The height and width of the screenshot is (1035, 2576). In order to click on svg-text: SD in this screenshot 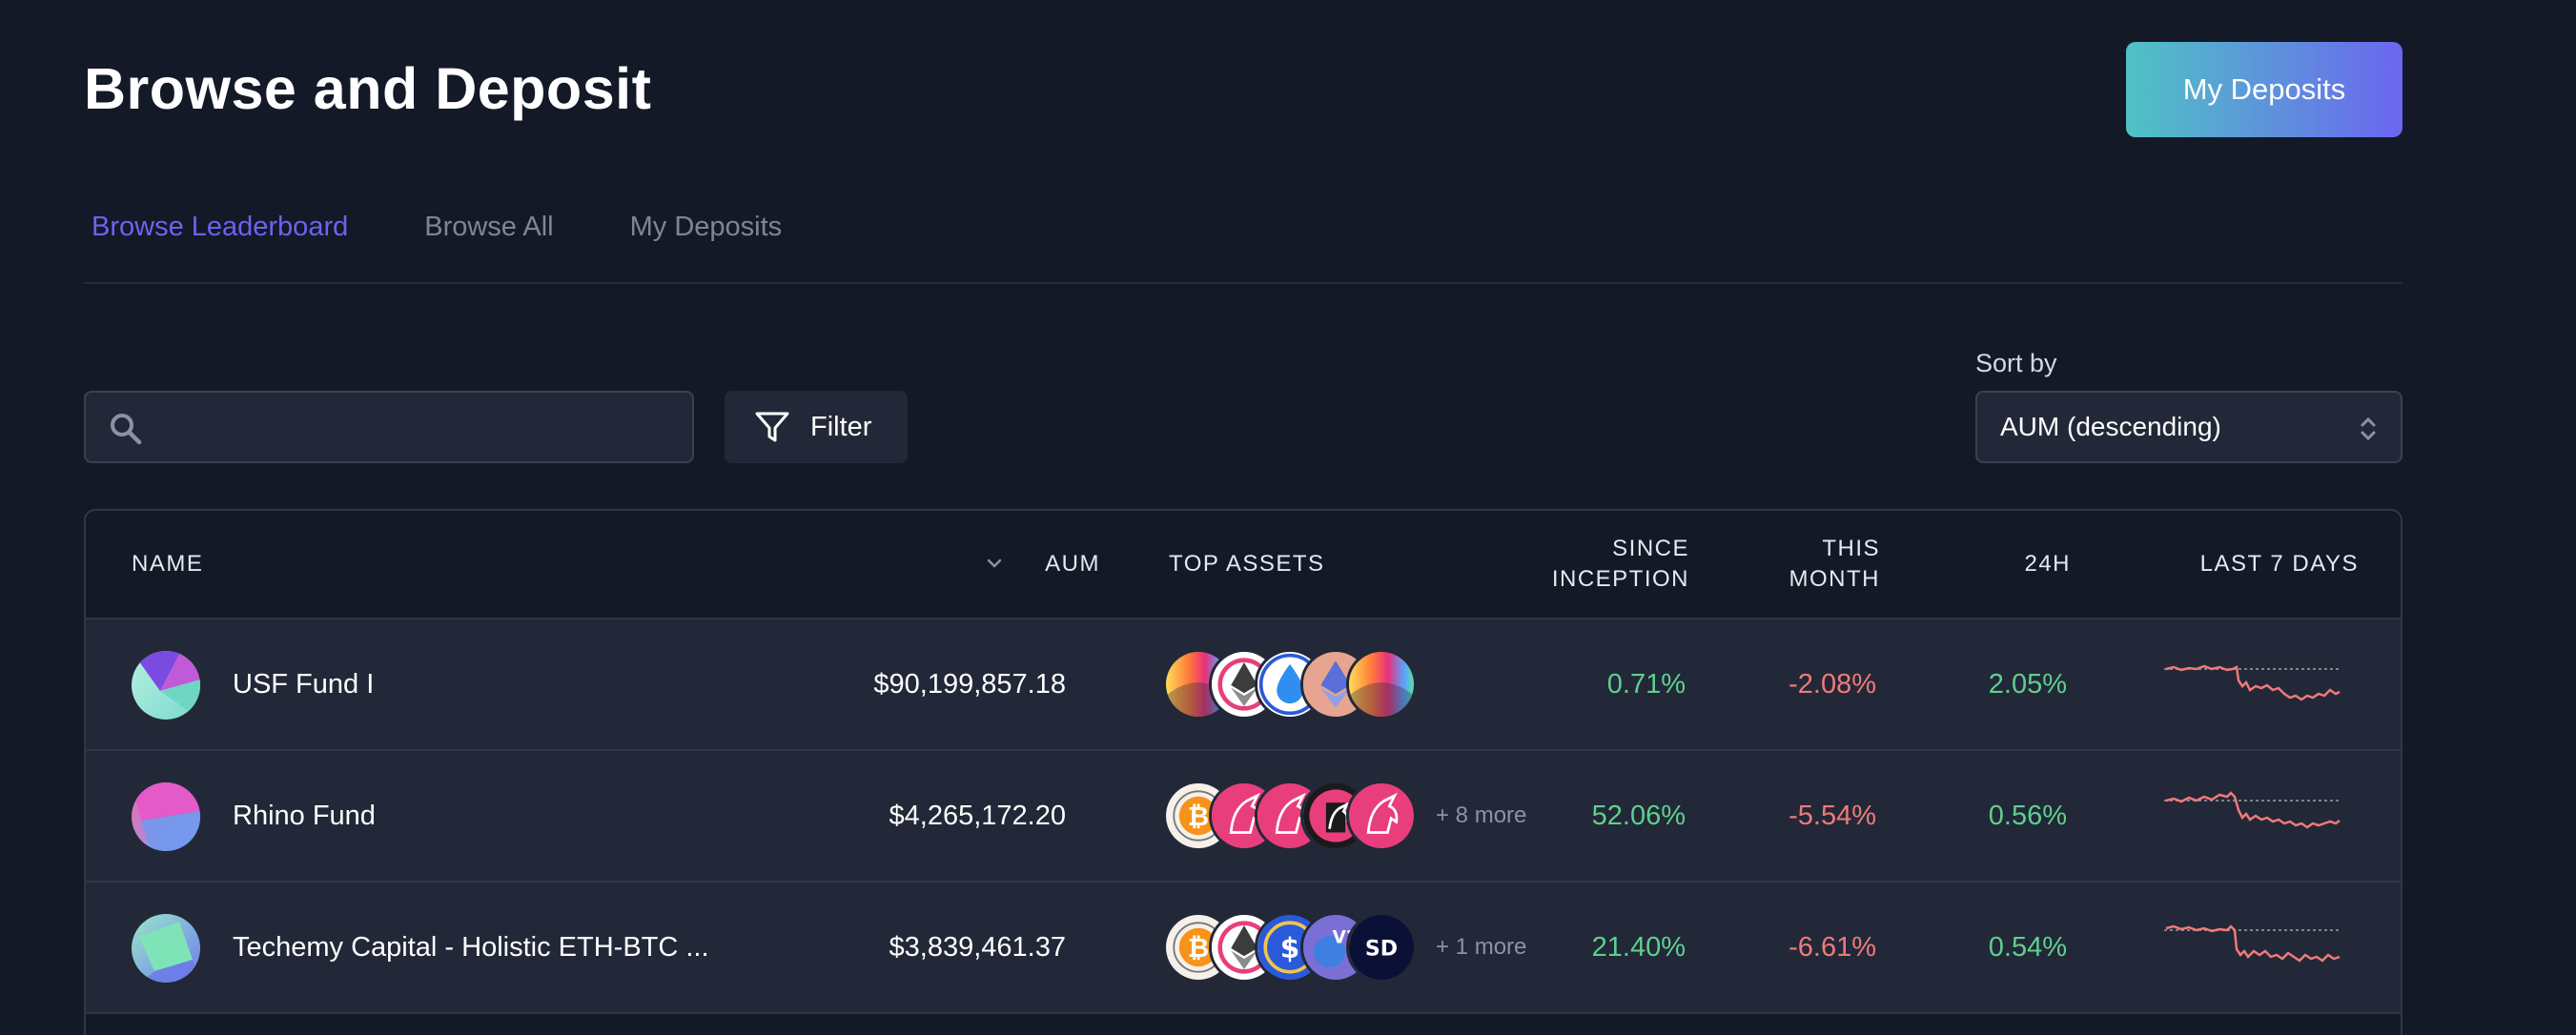, I will do `click(1381, 949)`.